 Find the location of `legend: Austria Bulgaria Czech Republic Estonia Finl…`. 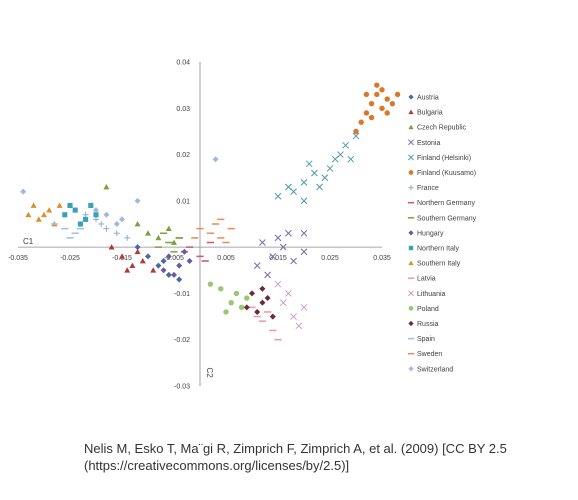

legend: Austria Bulgaria Czech Republic Estonia Finl… is located at coordinates (442, 233).